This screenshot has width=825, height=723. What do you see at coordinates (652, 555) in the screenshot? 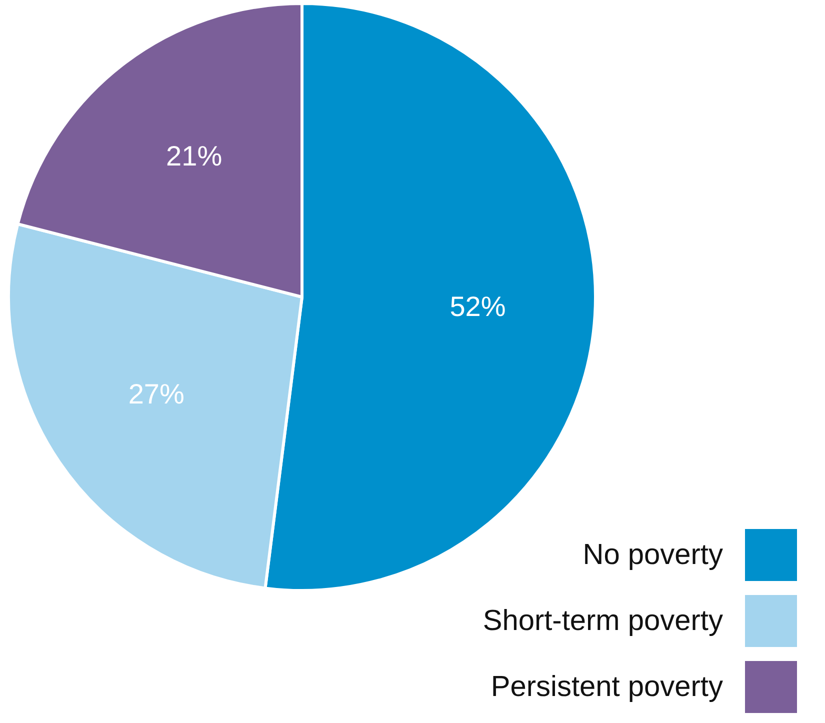
I see `legend-label: No poverty` at bounding box center [652, 555].